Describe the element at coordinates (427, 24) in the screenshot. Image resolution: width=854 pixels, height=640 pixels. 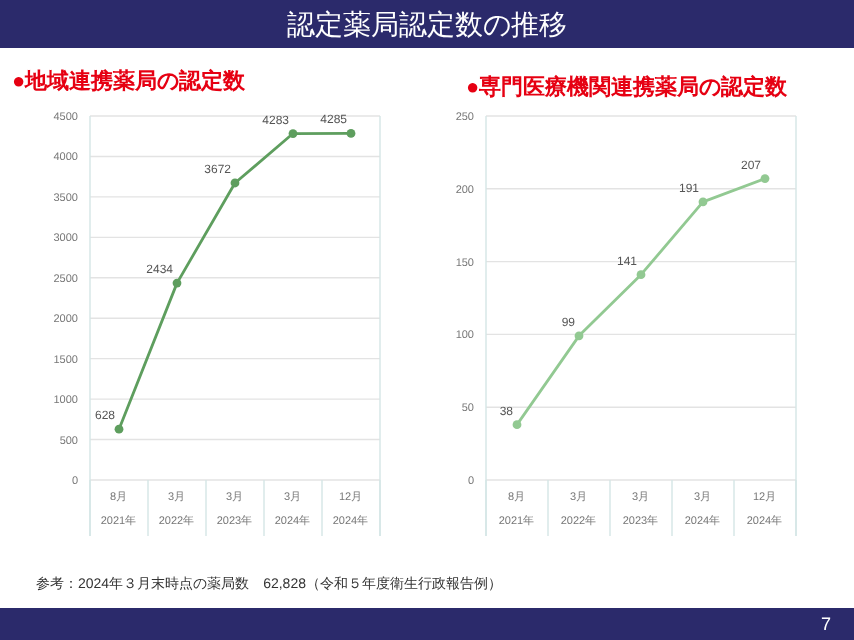
I see `text: 認定薬局認定数の推移` at that location.